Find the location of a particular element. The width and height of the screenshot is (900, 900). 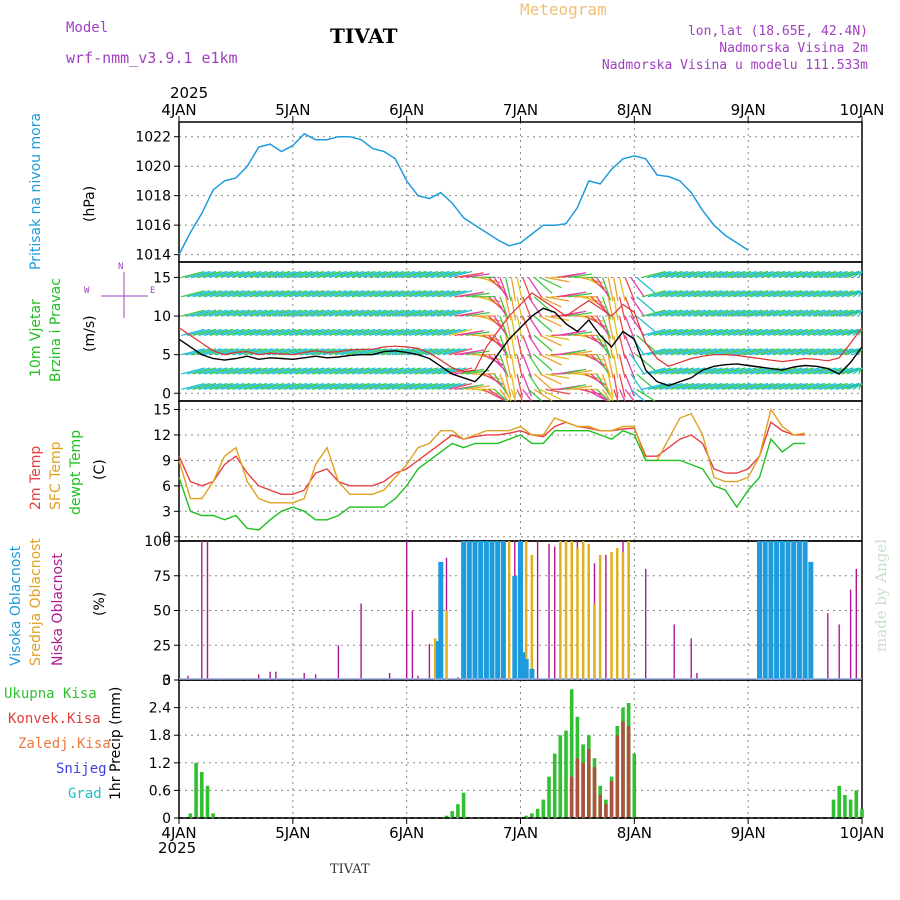

station-title: TIVAT is located at coordinates (364, 36).